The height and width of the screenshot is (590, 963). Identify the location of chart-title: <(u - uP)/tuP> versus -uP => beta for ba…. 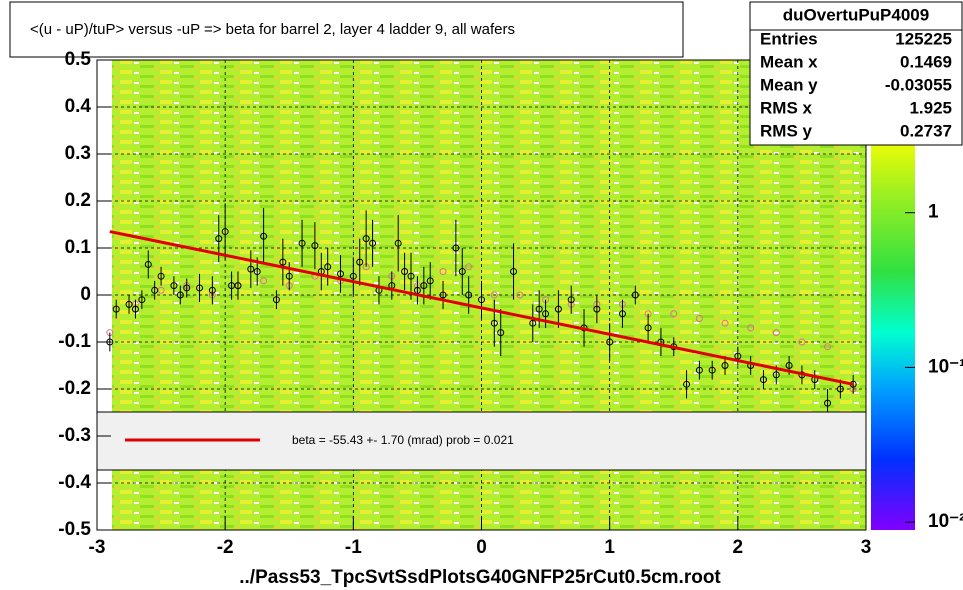
(272, 29).